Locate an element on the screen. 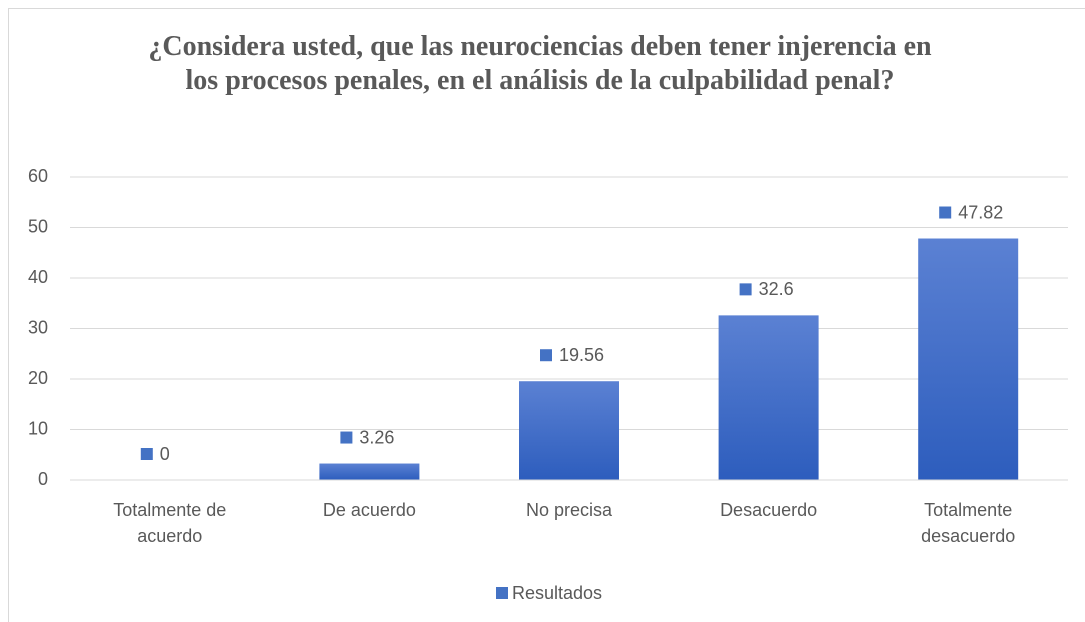 The image size is (1085, 622). y-tick-label: 60 is located at coordinates (38, 176).